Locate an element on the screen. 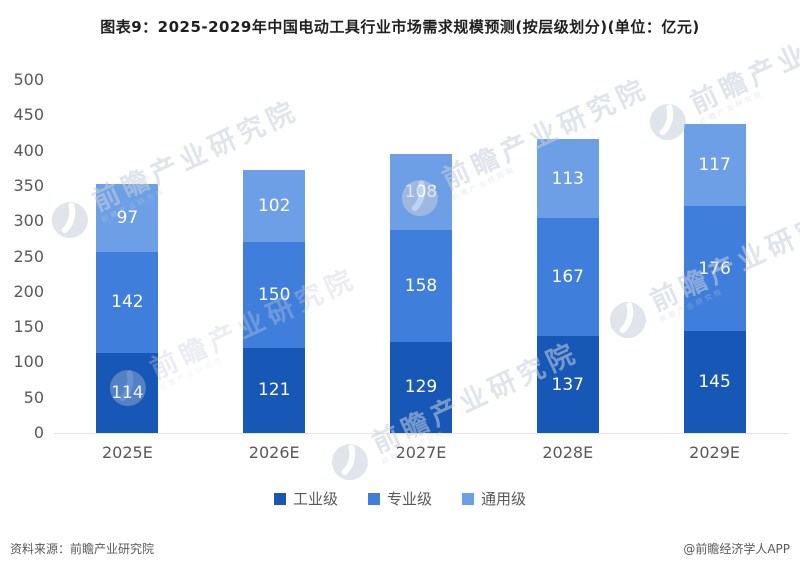 The height and width of the screenshot is (571, 800). legend-item-通用级: 通用级 is located at coordinates (494, 498).